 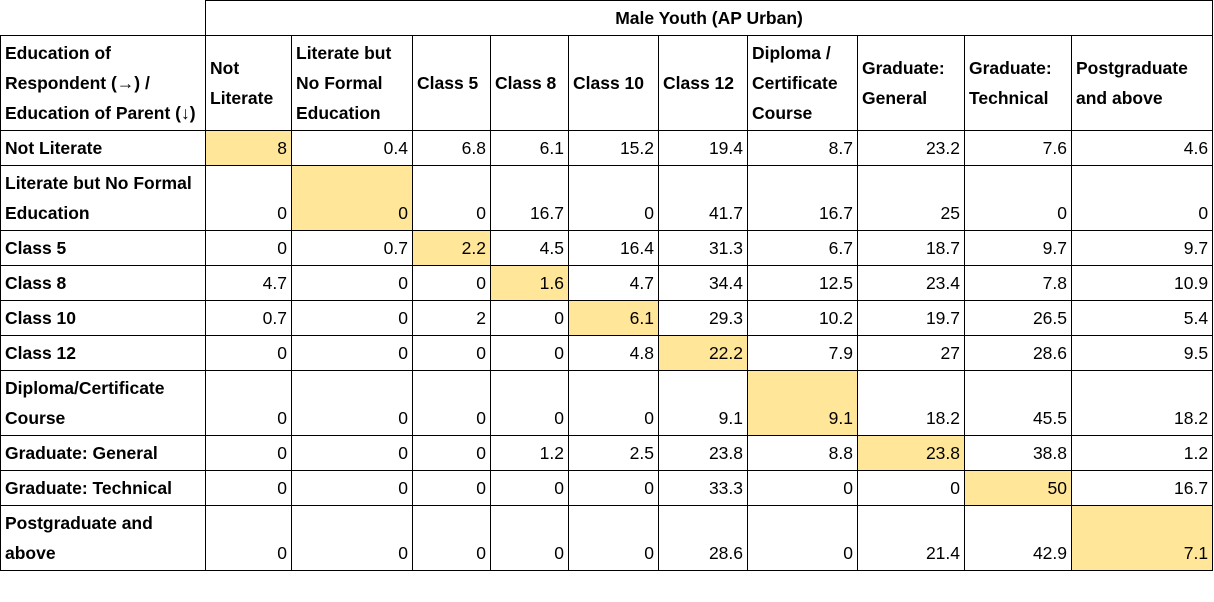 What do you see at coordinates (451, 148) in the screenshot?
I see `value-cell: 6.8` at bounding box center [451, 148].